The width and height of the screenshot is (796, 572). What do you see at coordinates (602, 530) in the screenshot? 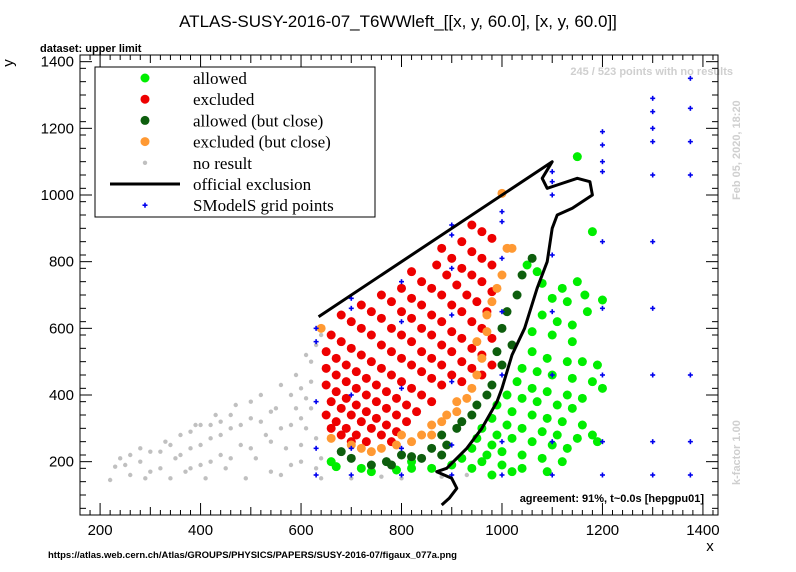
I see `x-tick-label: 1200` at bounding box center [602, 530].